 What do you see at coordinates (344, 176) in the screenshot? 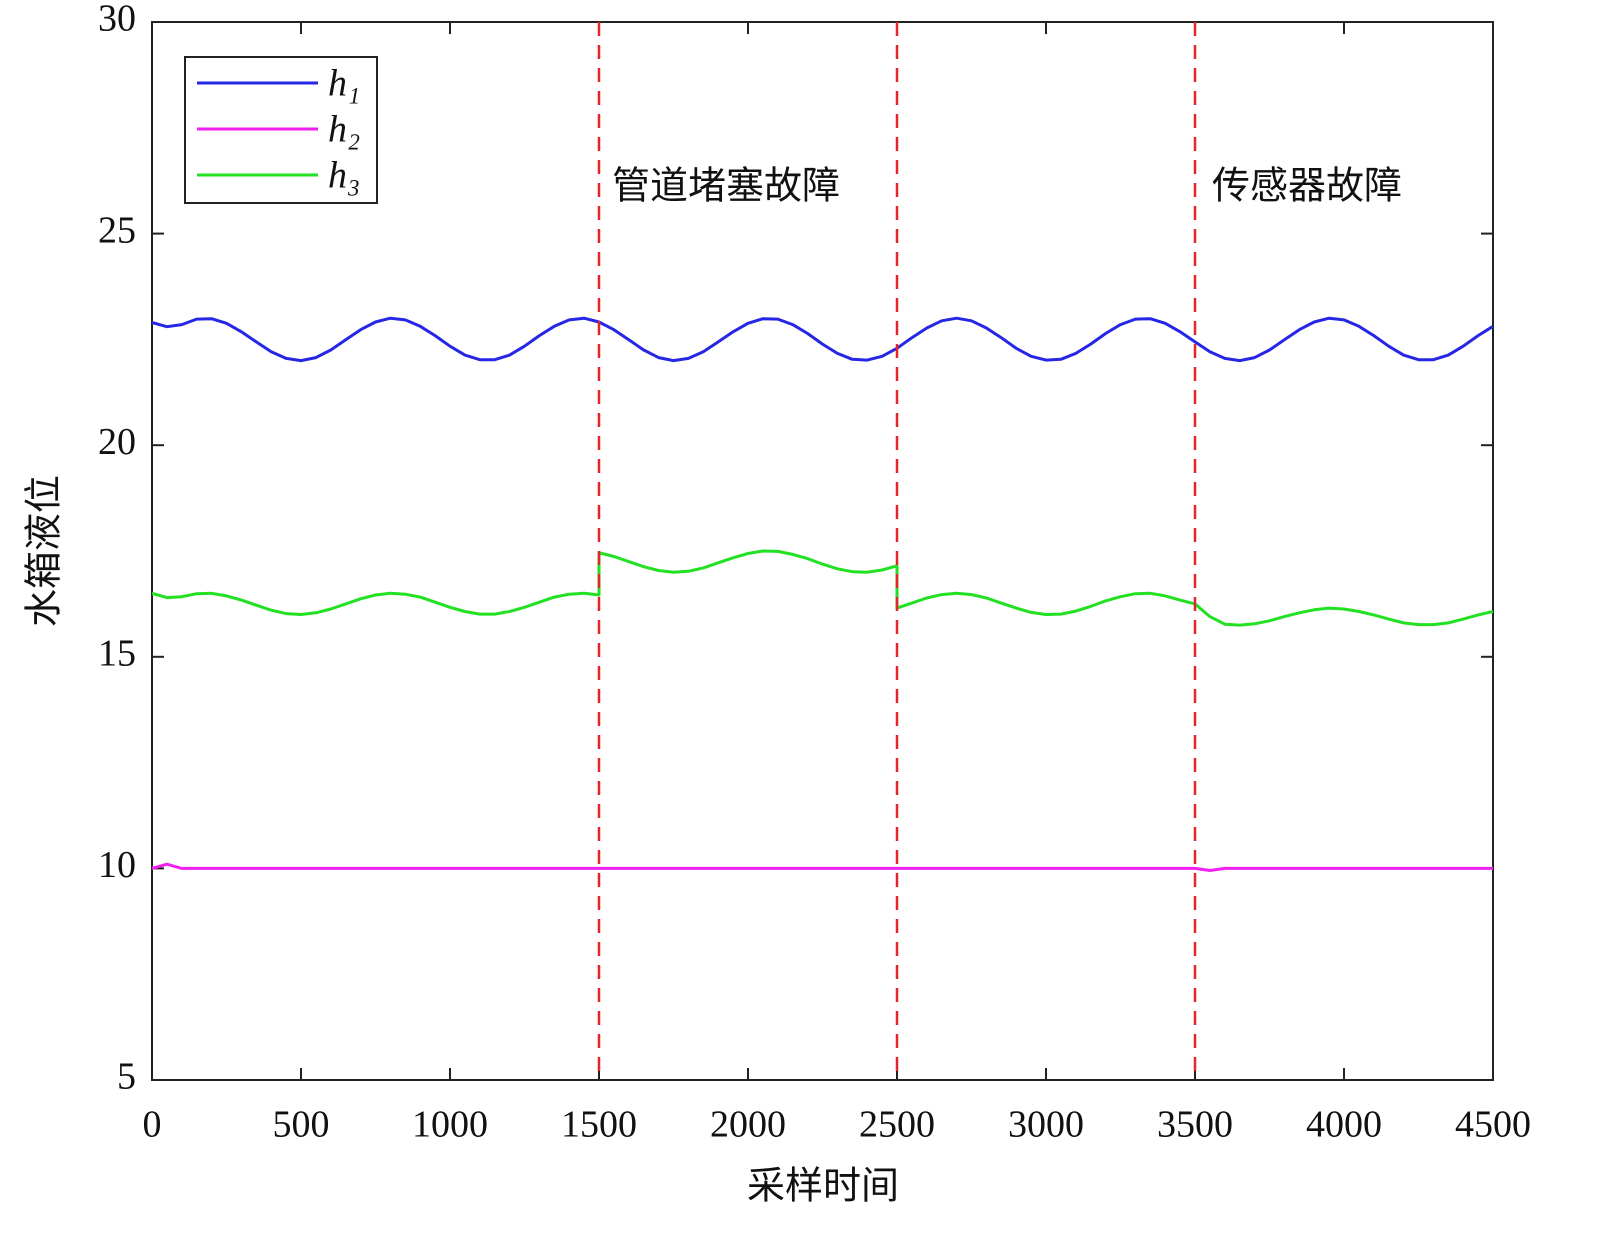
I see `legend-label: h₃` at bounding box center [344, 176].